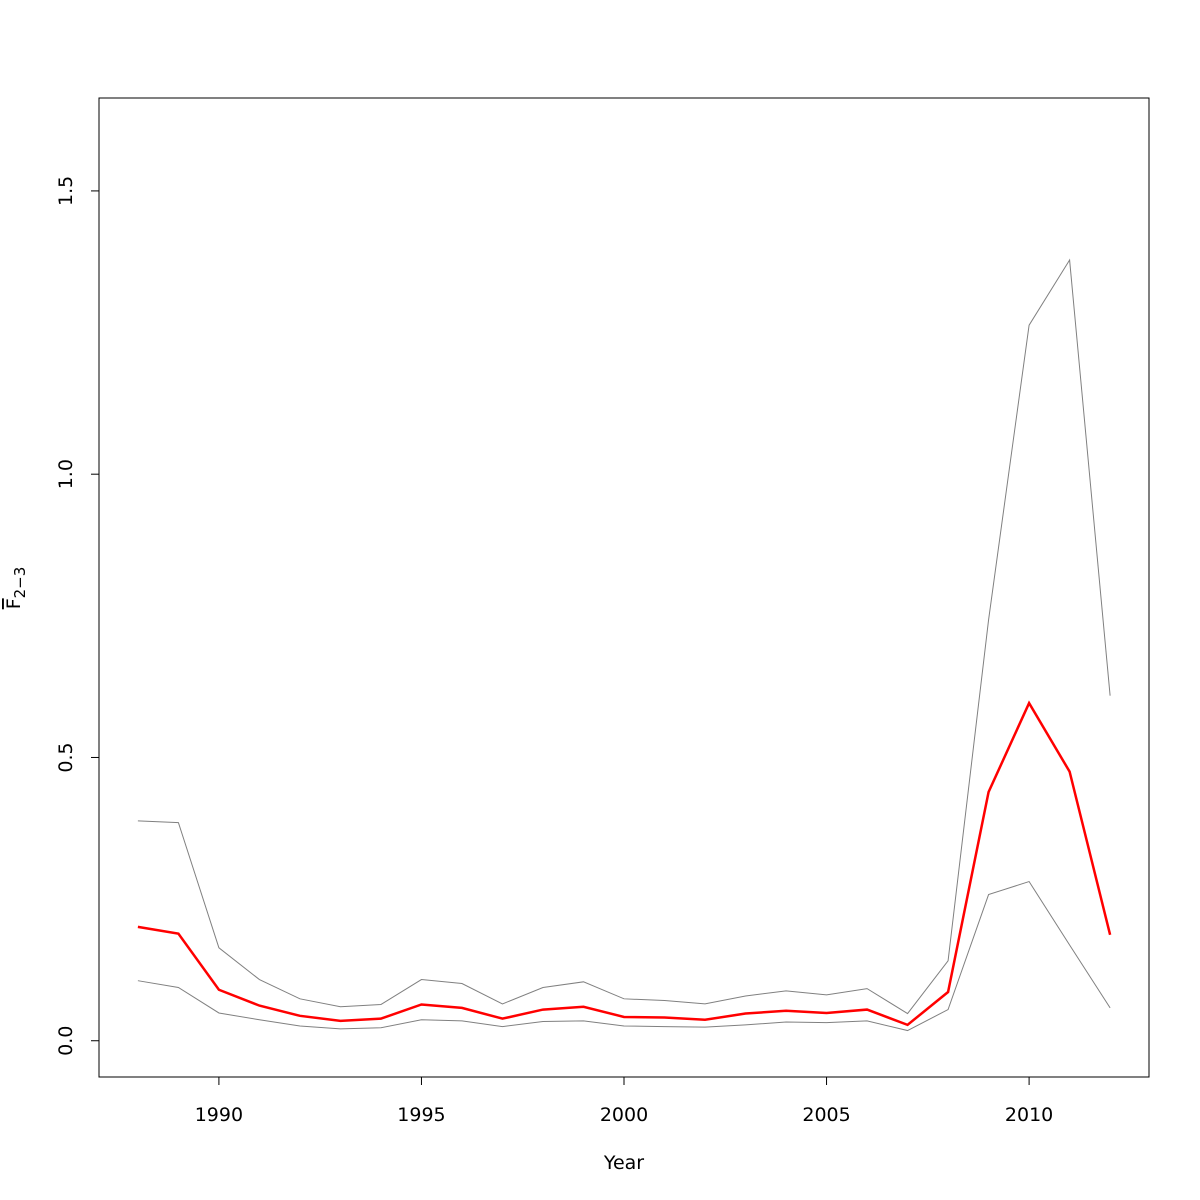 Image resolution: width=1200 pixels, height=1200 pixels. Describe the element at coordinates (1029, 1115) in the screenshot. I see `x-tick-label: 2010` at that location.